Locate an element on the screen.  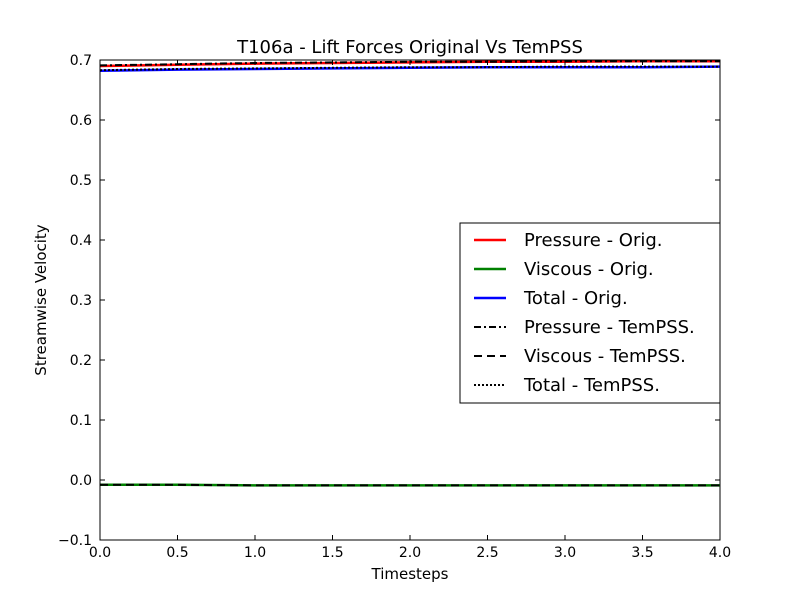
legend-label: Total - Orig. is located at coordinates (575, 298).